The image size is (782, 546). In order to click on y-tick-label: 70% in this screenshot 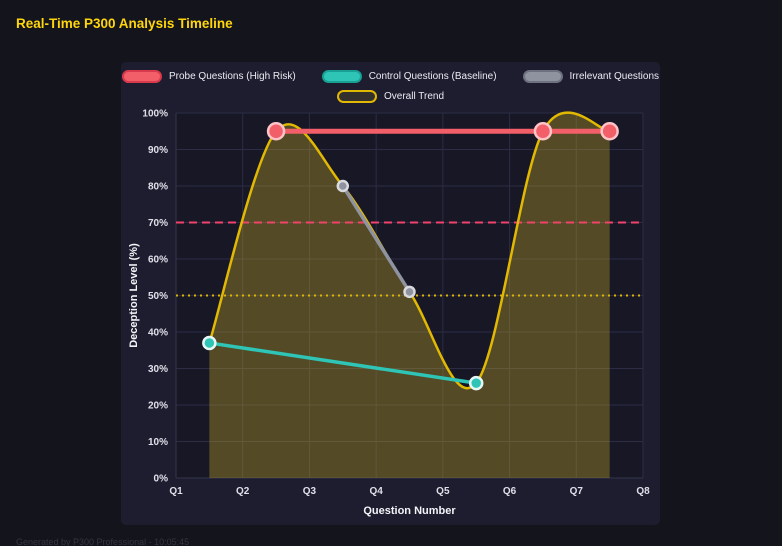, I will do `click(158, 223)`.